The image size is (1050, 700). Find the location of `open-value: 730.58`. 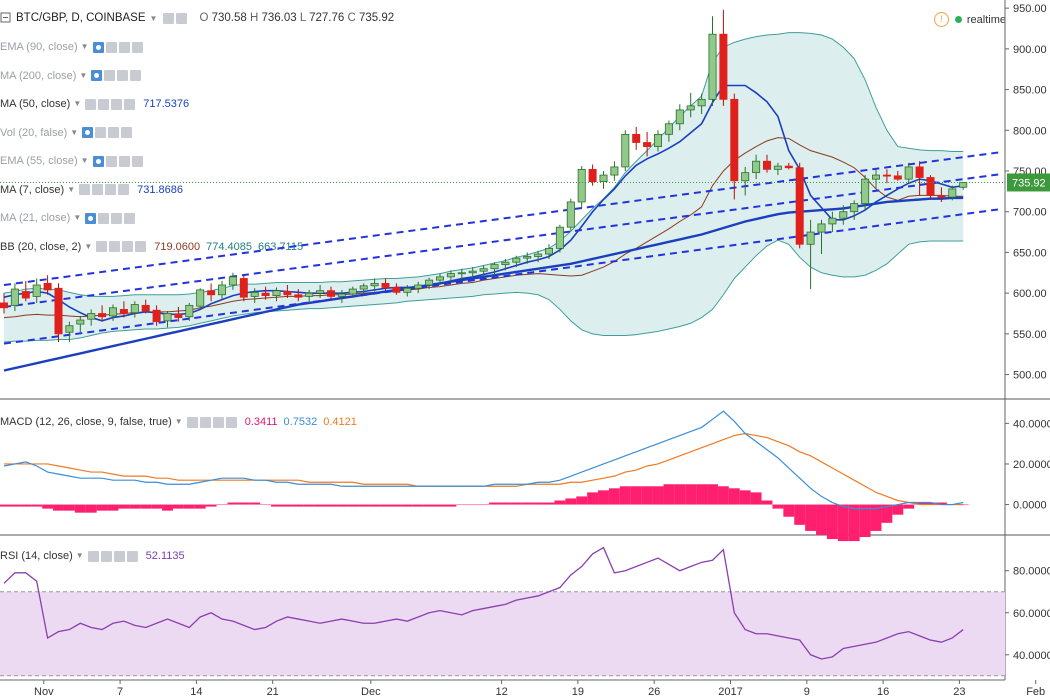

open-value: 730.58 is located at coordinates (229, 18).